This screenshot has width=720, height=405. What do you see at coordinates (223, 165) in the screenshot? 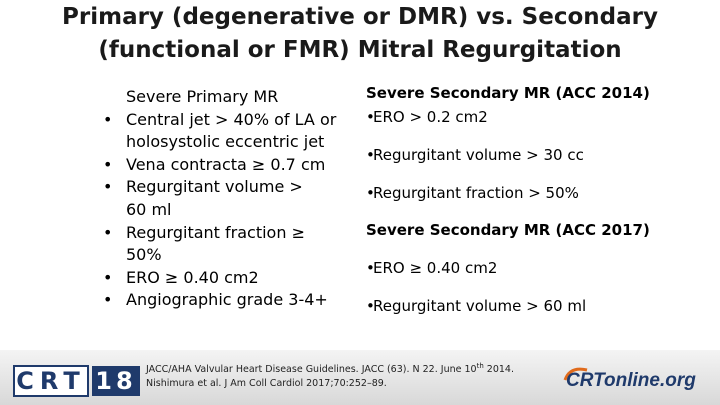
I see `bullet: Vena contracta ≥ 0.7 cm` at bounding box center [223, 165].